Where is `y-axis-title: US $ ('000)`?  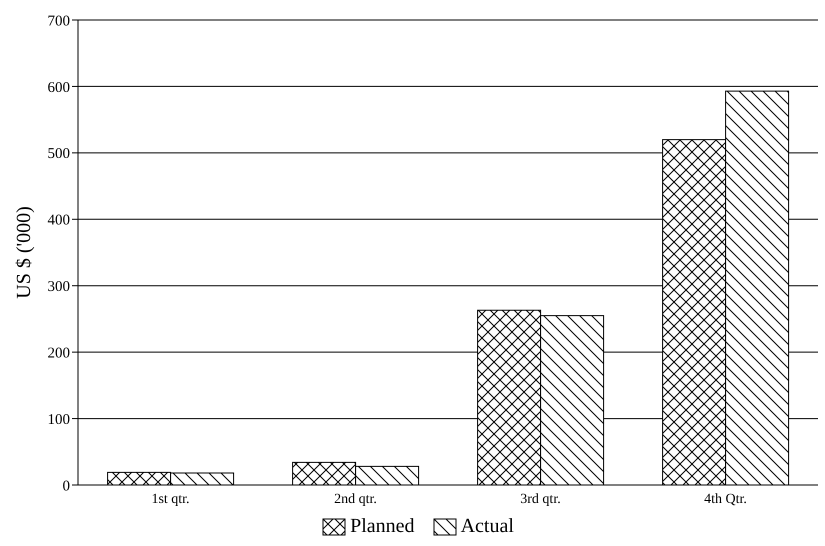
y-axis-title: US $ ('000) is located at coordinates (24, 252).